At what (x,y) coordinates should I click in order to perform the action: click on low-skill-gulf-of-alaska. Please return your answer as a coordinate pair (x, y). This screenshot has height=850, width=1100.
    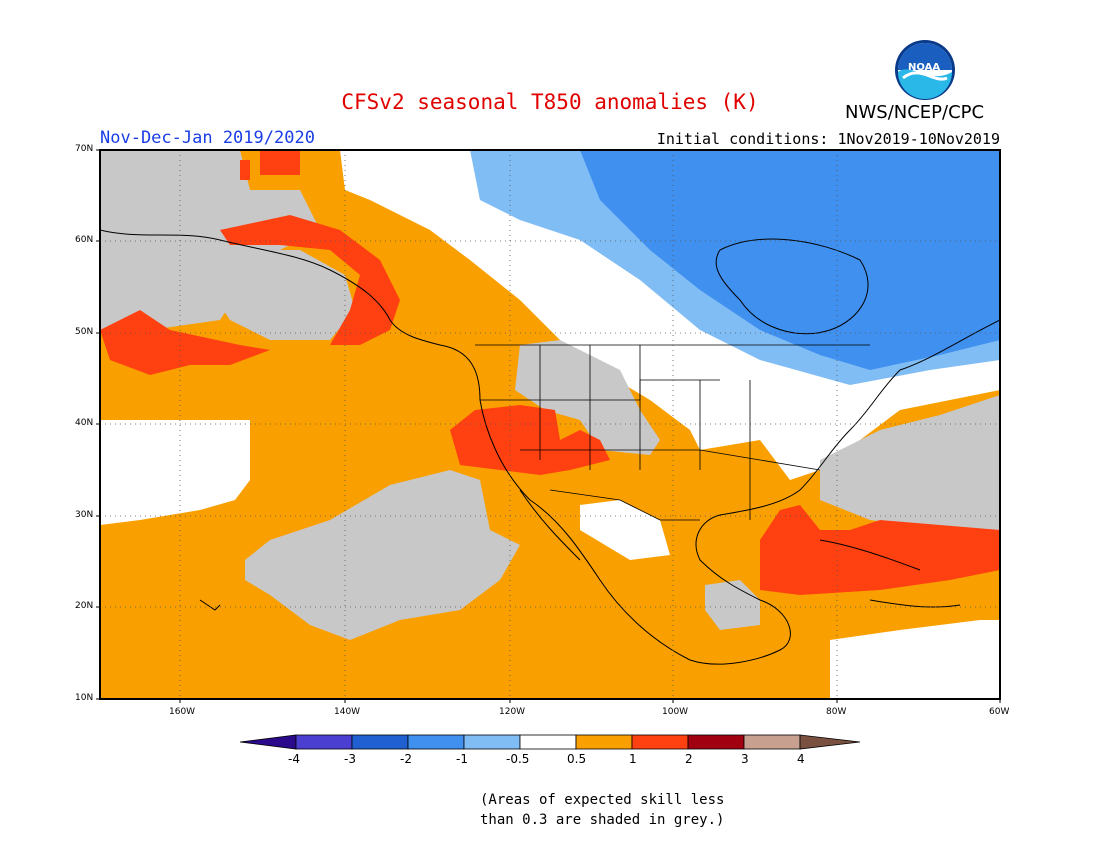
    Looking at the image, I should click on (282, 295).